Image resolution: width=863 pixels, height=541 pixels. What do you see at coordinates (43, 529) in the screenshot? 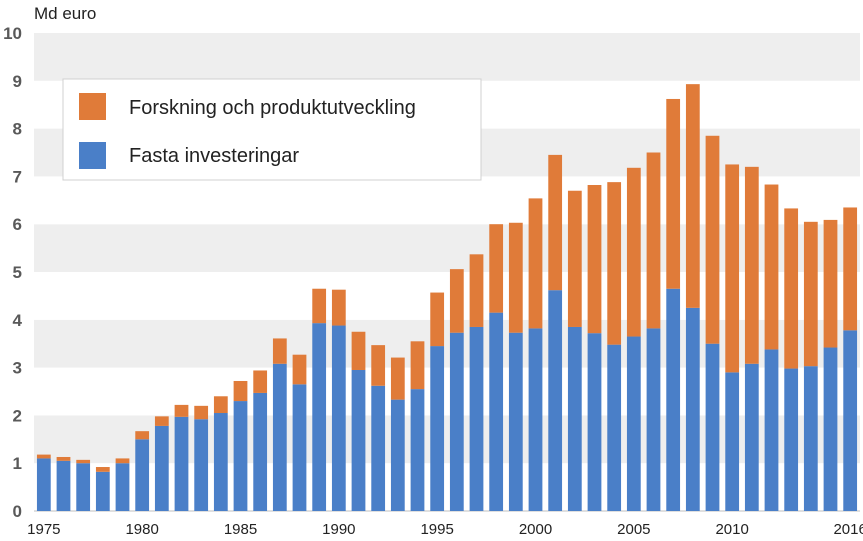
I see `x-tick-label: 1975` at bounding box center [43, 529].